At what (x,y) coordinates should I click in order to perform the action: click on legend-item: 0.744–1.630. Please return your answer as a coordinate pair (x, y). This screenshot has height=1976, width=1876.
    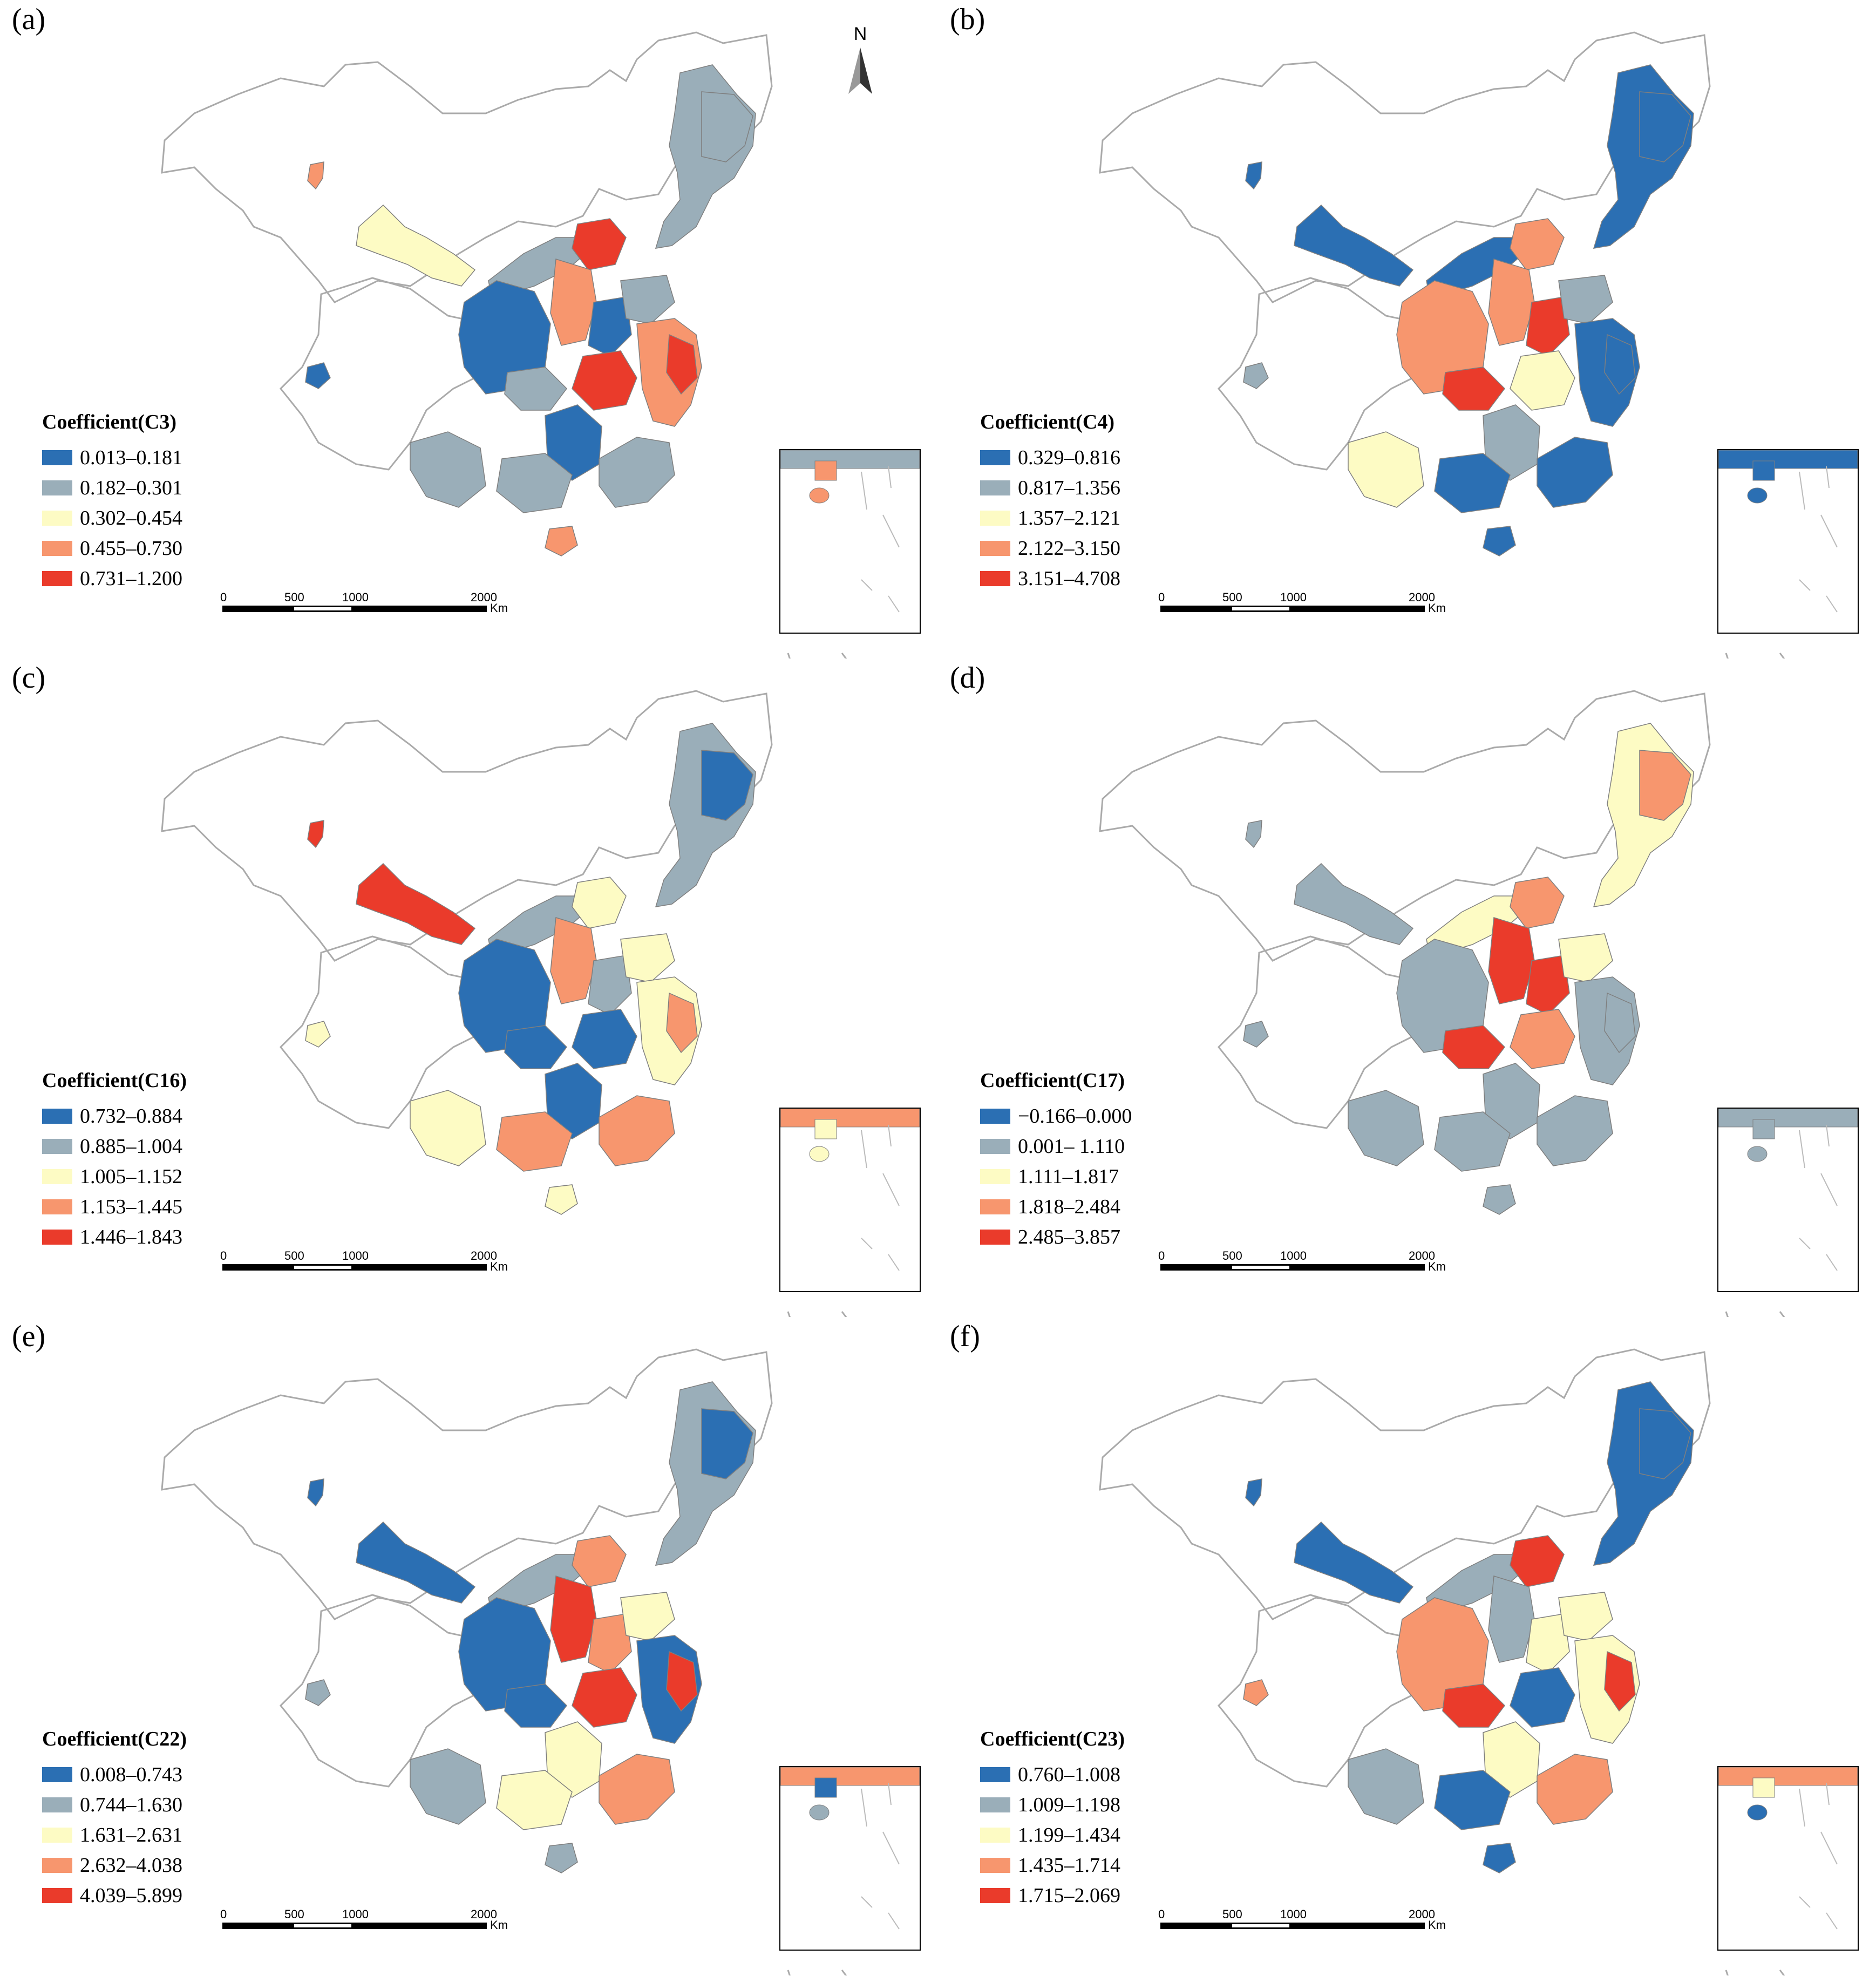
    Looking at the image, I should click on (114, 1805).